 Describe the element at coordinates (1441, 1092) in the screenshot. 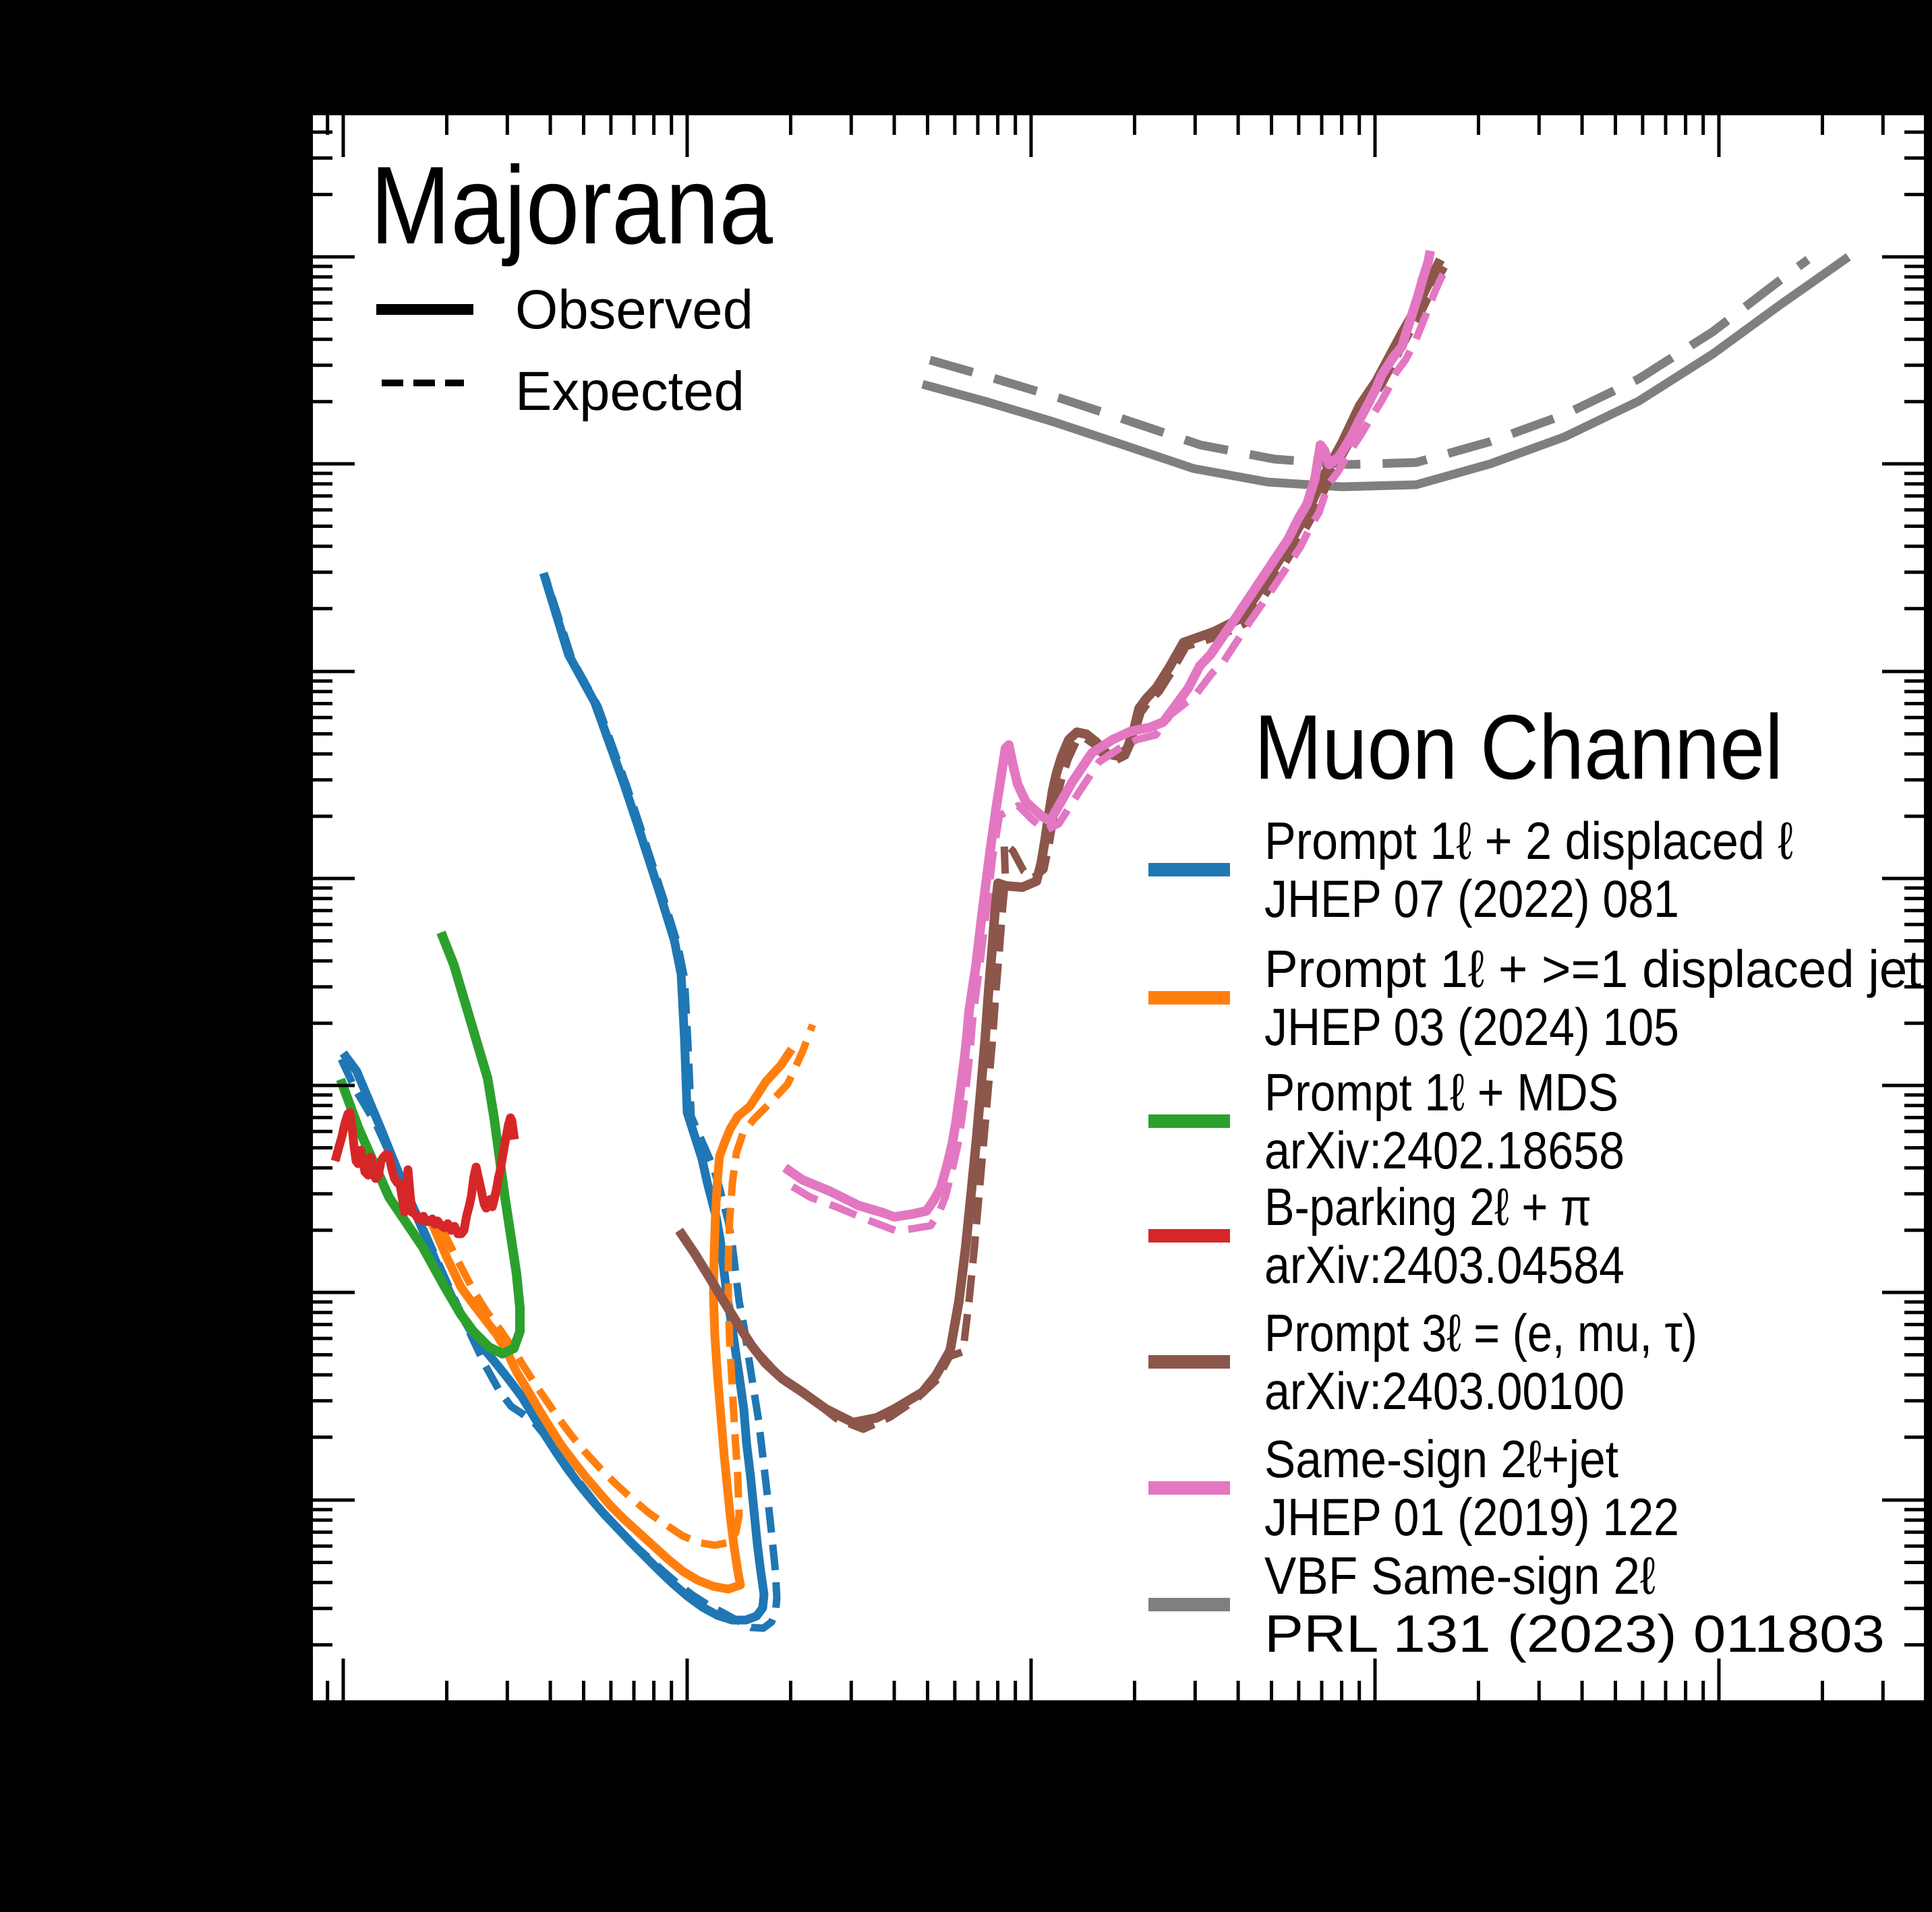

I see `svg-text: Prompt 1ℓ + MDS` at that location.